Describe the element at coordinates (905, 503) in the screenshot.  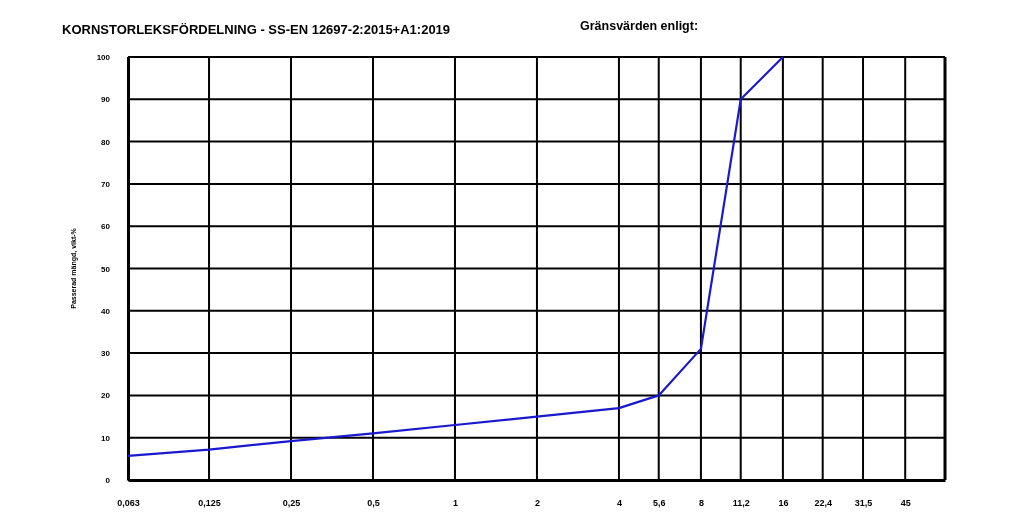
I see `x-tick-label: 45` at that location.